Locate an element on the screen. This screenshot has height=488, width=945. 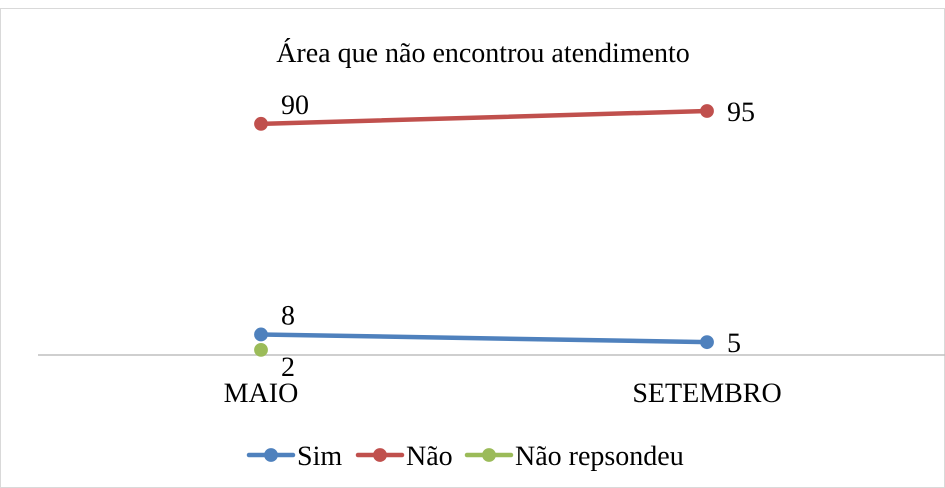
data-label: 5 is located at coordinates (734, 344).